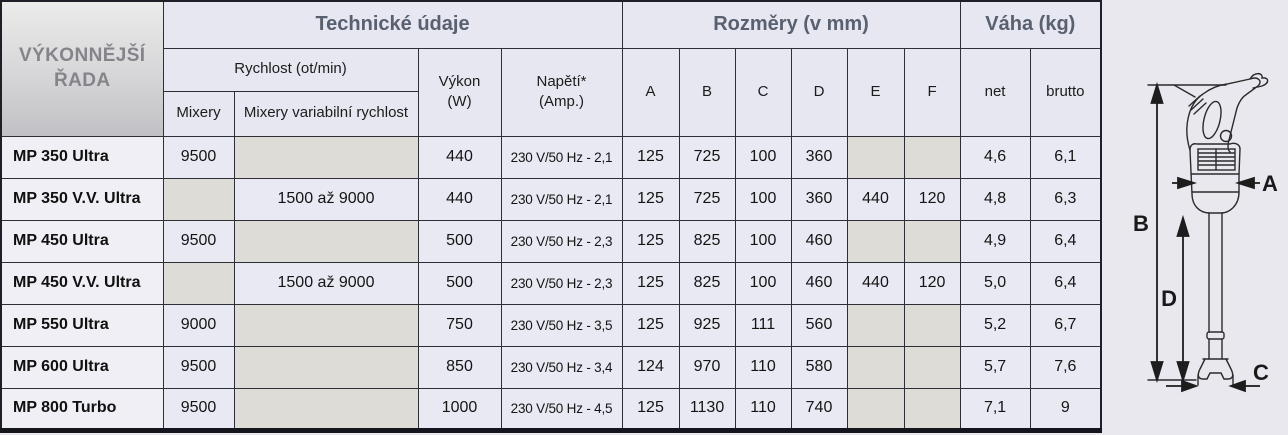 This screenshot has width=1288, height=435. Describe the element at coordinates (1065, 92) in the screenshot. I see `header-brutto: brutto` at that location.